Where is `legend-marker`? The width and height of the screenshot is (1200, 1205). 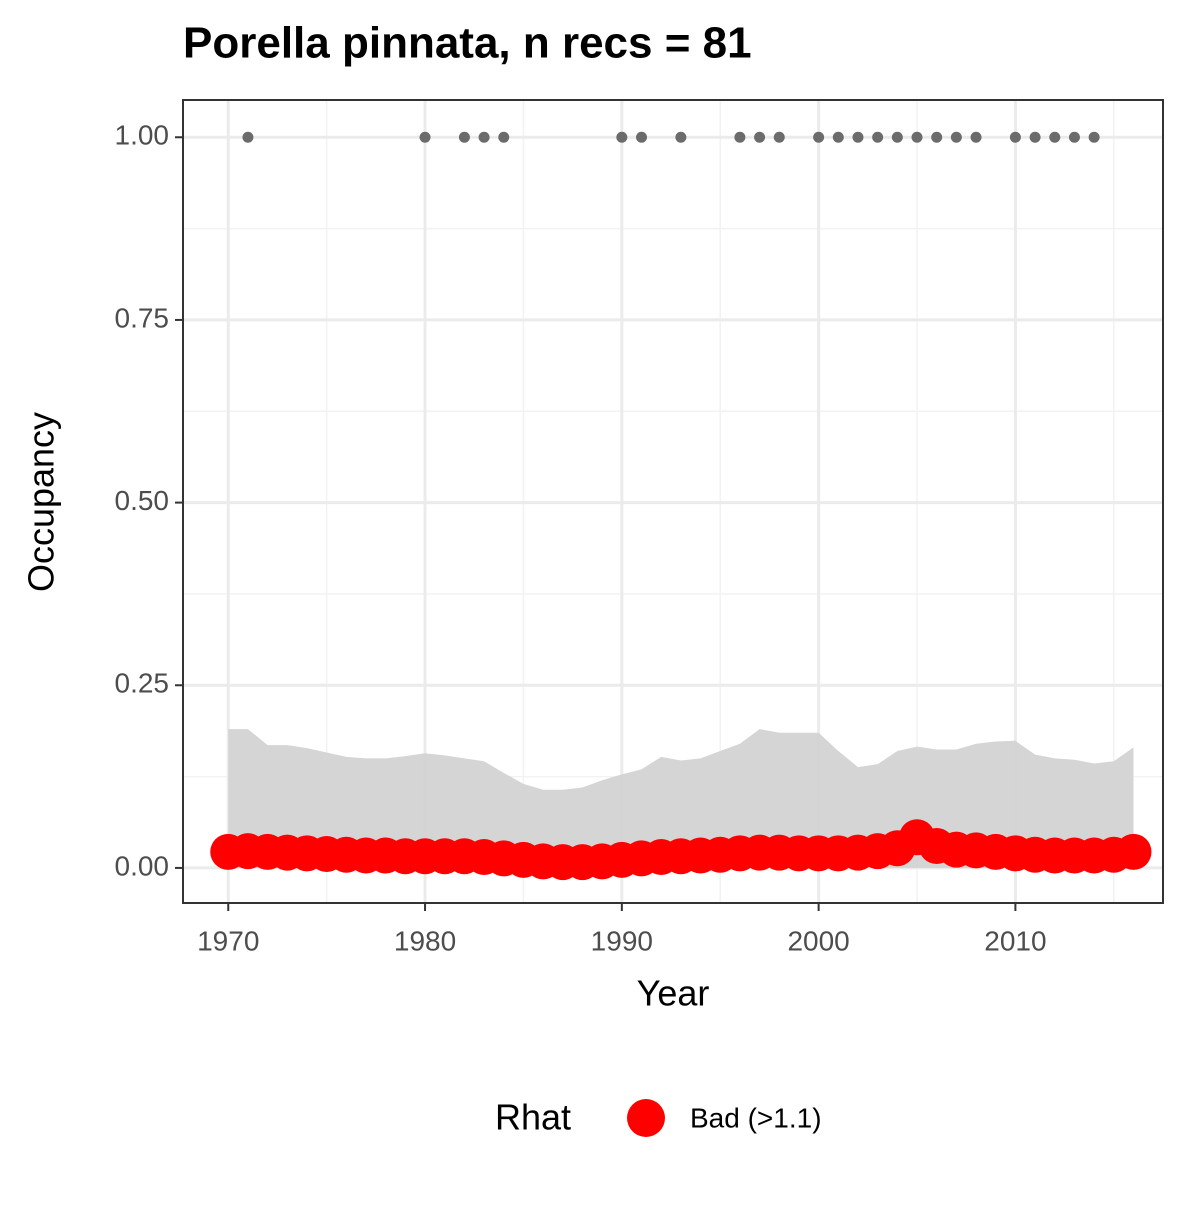 legend-marker is located at coordinates (646, 1118).